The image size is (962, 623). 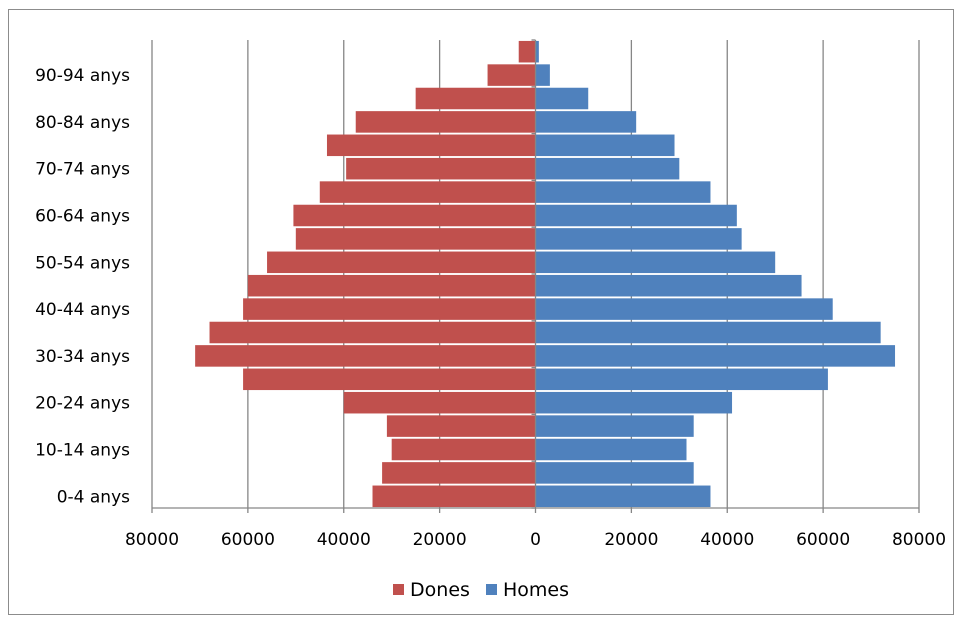 What do you see at coordinates (491, 589) in the screenshot?
I see `legend-swatch-homes` at bounding box center [491, 589].